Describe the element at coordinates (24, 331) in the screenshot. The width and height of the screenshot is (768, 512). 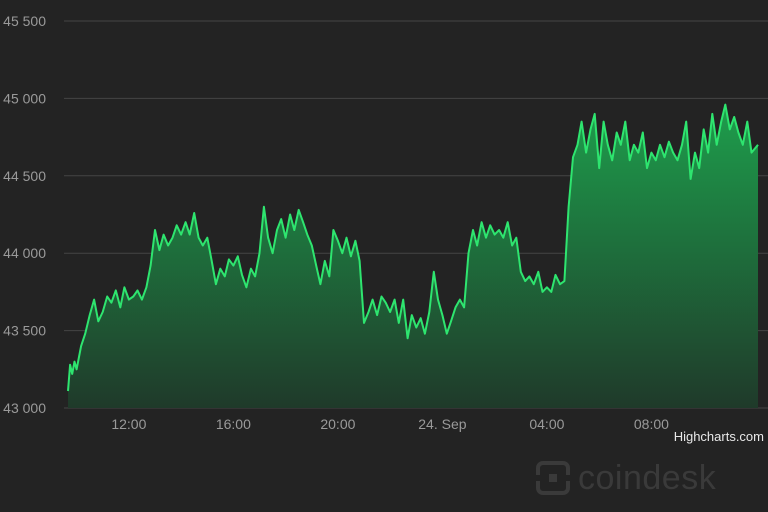
I see `y-tick-label: 43 500` at that location.